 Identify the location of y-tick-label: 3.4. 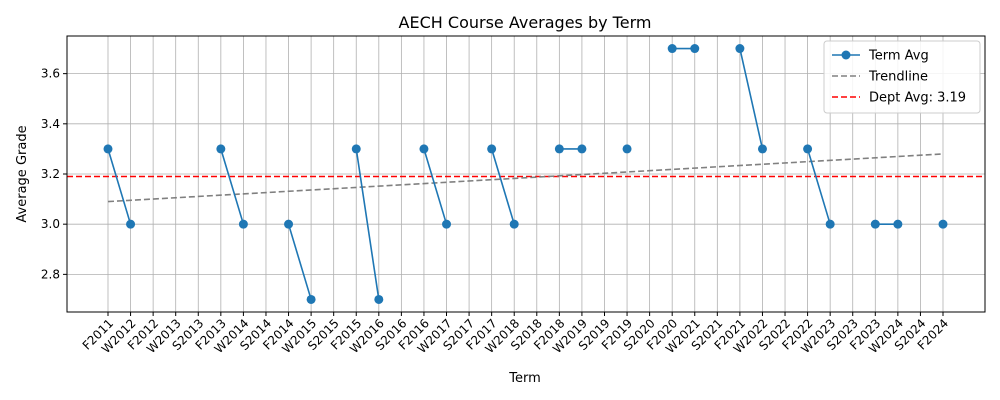
(50, 124).